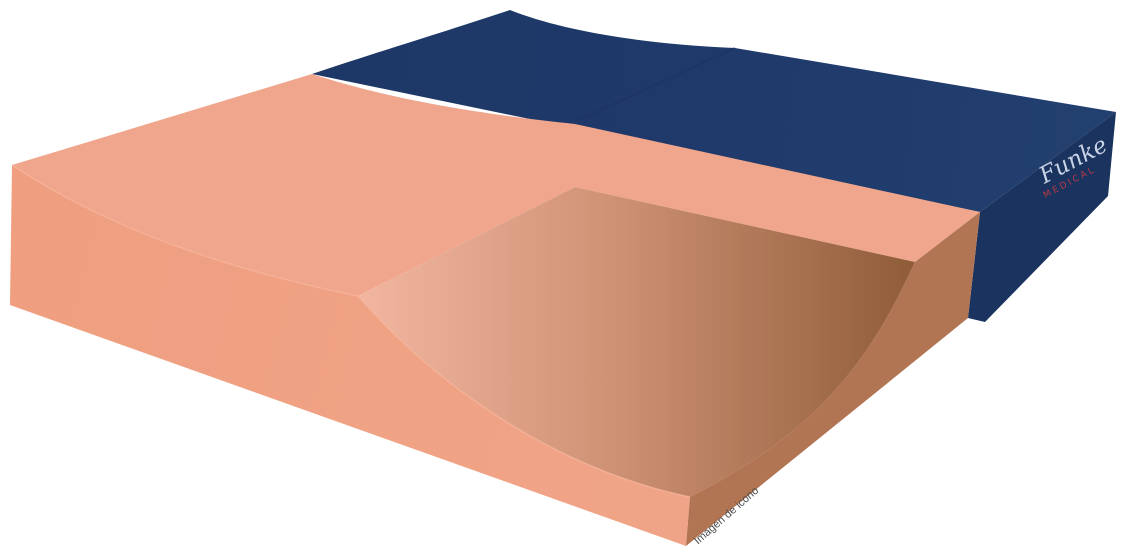 The height and width of the screenshot is (556, 1121). Describe the element at coordinates (1042, 217) in the screenshot. I see `cover-side` at that location.